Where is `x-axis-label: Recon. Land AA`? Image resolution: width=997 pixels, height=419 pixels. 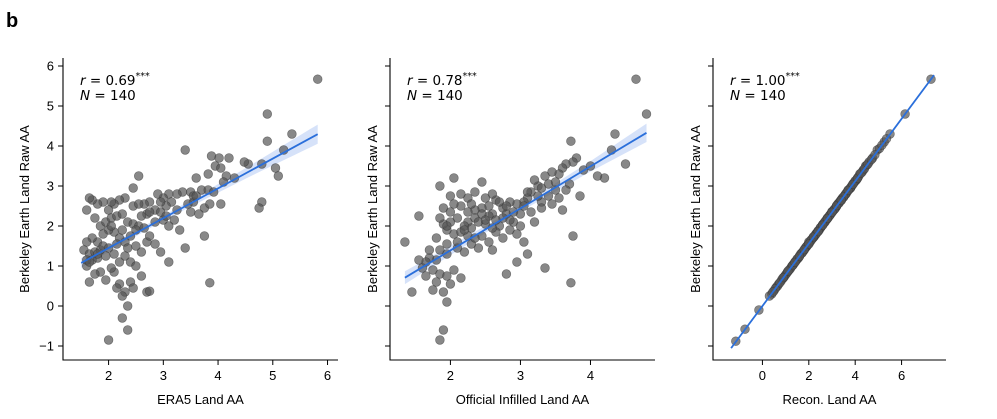 x-axis-label: Recon. Land AA is located at coordinates (830, 399).